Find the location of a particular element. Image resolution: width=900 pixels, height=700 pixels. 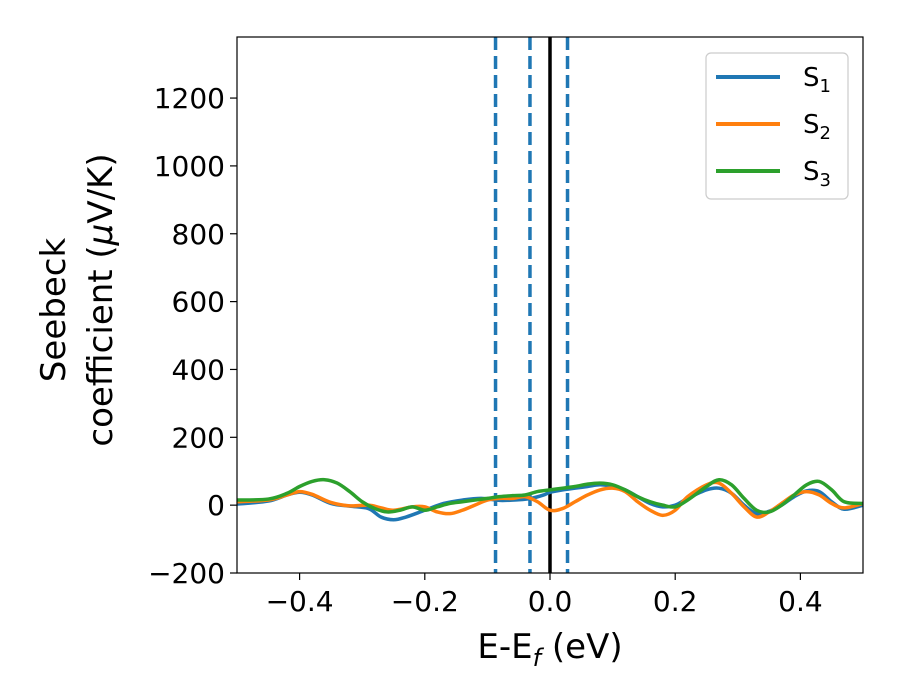

y-tick-label: 200 is located at coordinates (198, 437).